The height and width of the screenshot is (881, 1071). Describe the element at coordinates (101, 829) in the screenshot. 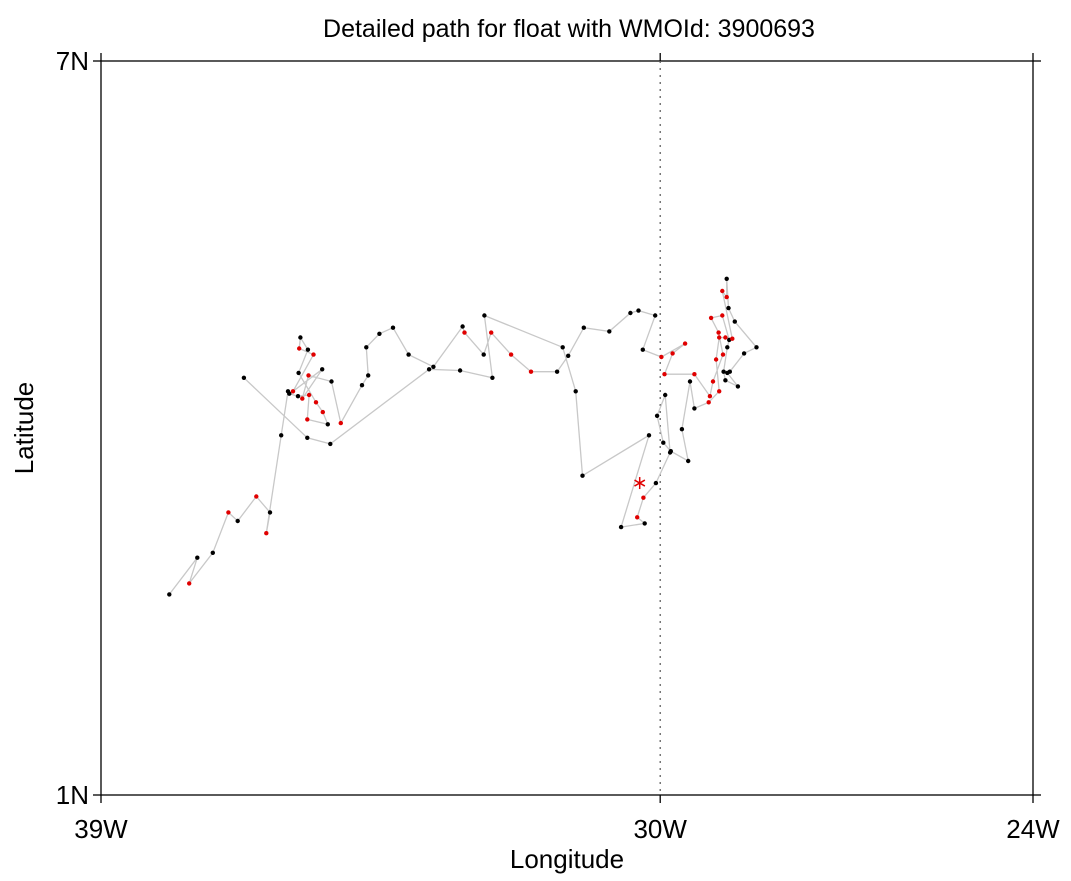

I see `x-tick-label: 39W` at that location.